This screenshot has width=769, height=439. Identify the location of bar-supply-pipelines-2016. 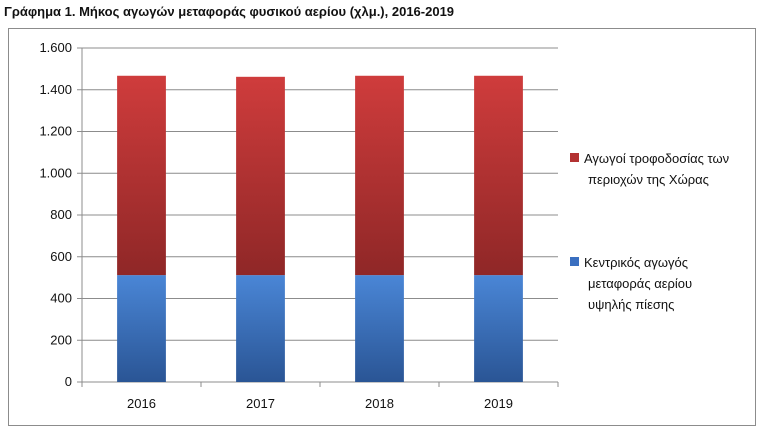
(141, 175).